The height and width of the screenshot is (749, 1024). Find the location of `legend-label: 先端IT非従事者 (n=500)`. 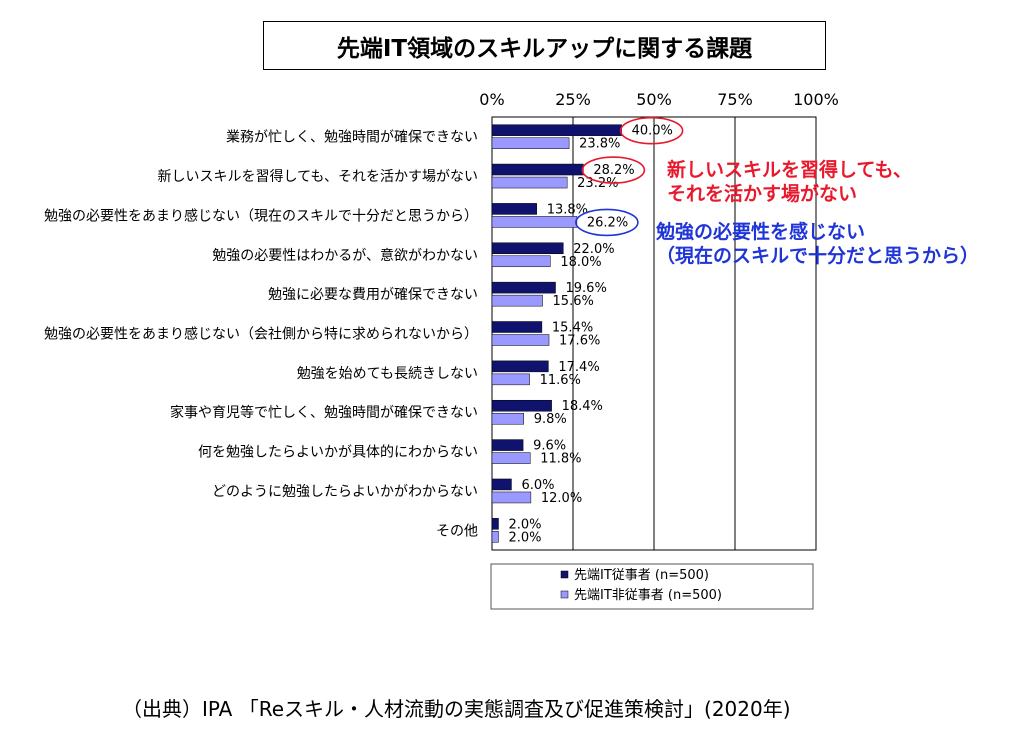

legend-label: 先端IT非従事者 (n=500) is located at coordinates (648, 595).